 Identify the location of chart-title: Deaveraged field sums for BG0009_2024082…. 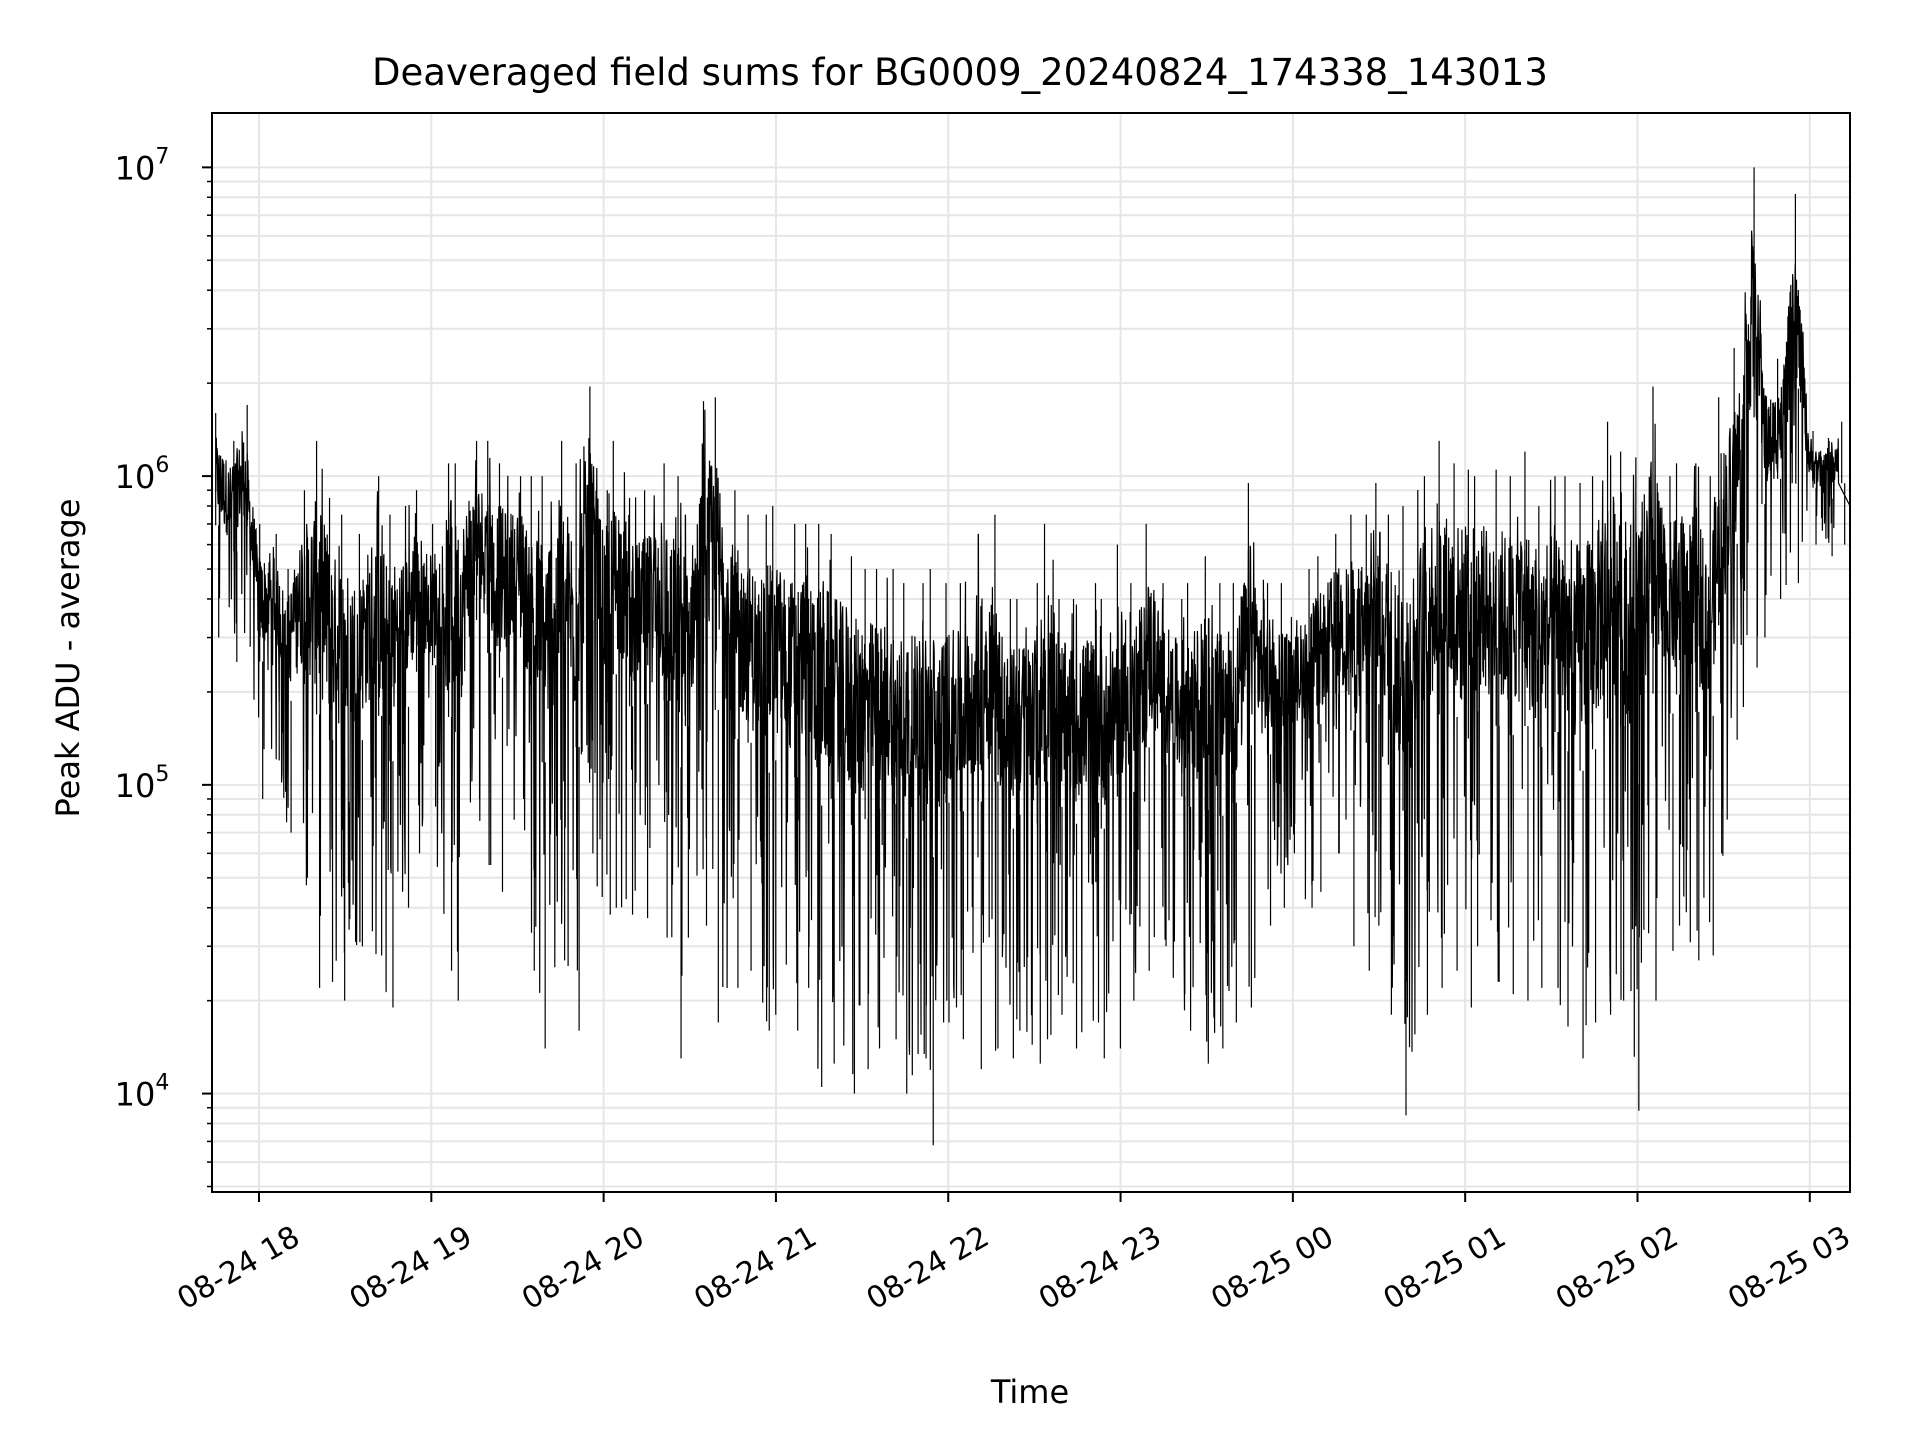
(960, 72).